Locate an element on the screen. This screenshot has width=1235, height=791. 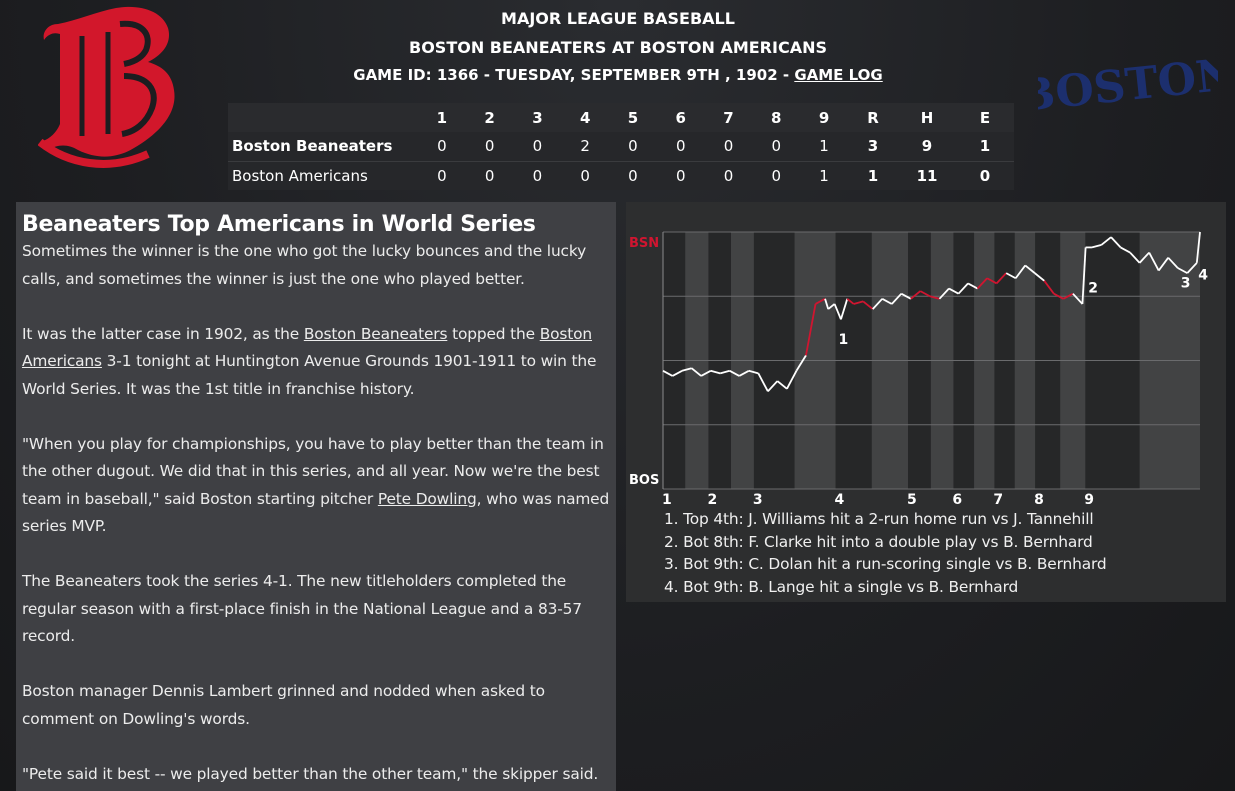
errors-cell: 1 is located at coordinates (985, 146).